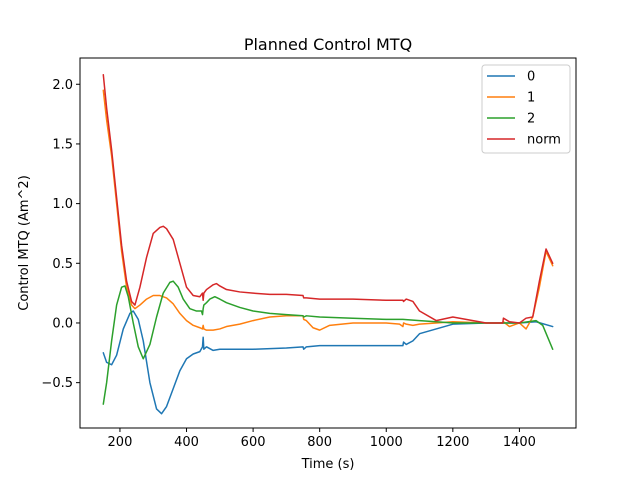  I want to click on y-tick-label: 0.0, so click(62, 323).